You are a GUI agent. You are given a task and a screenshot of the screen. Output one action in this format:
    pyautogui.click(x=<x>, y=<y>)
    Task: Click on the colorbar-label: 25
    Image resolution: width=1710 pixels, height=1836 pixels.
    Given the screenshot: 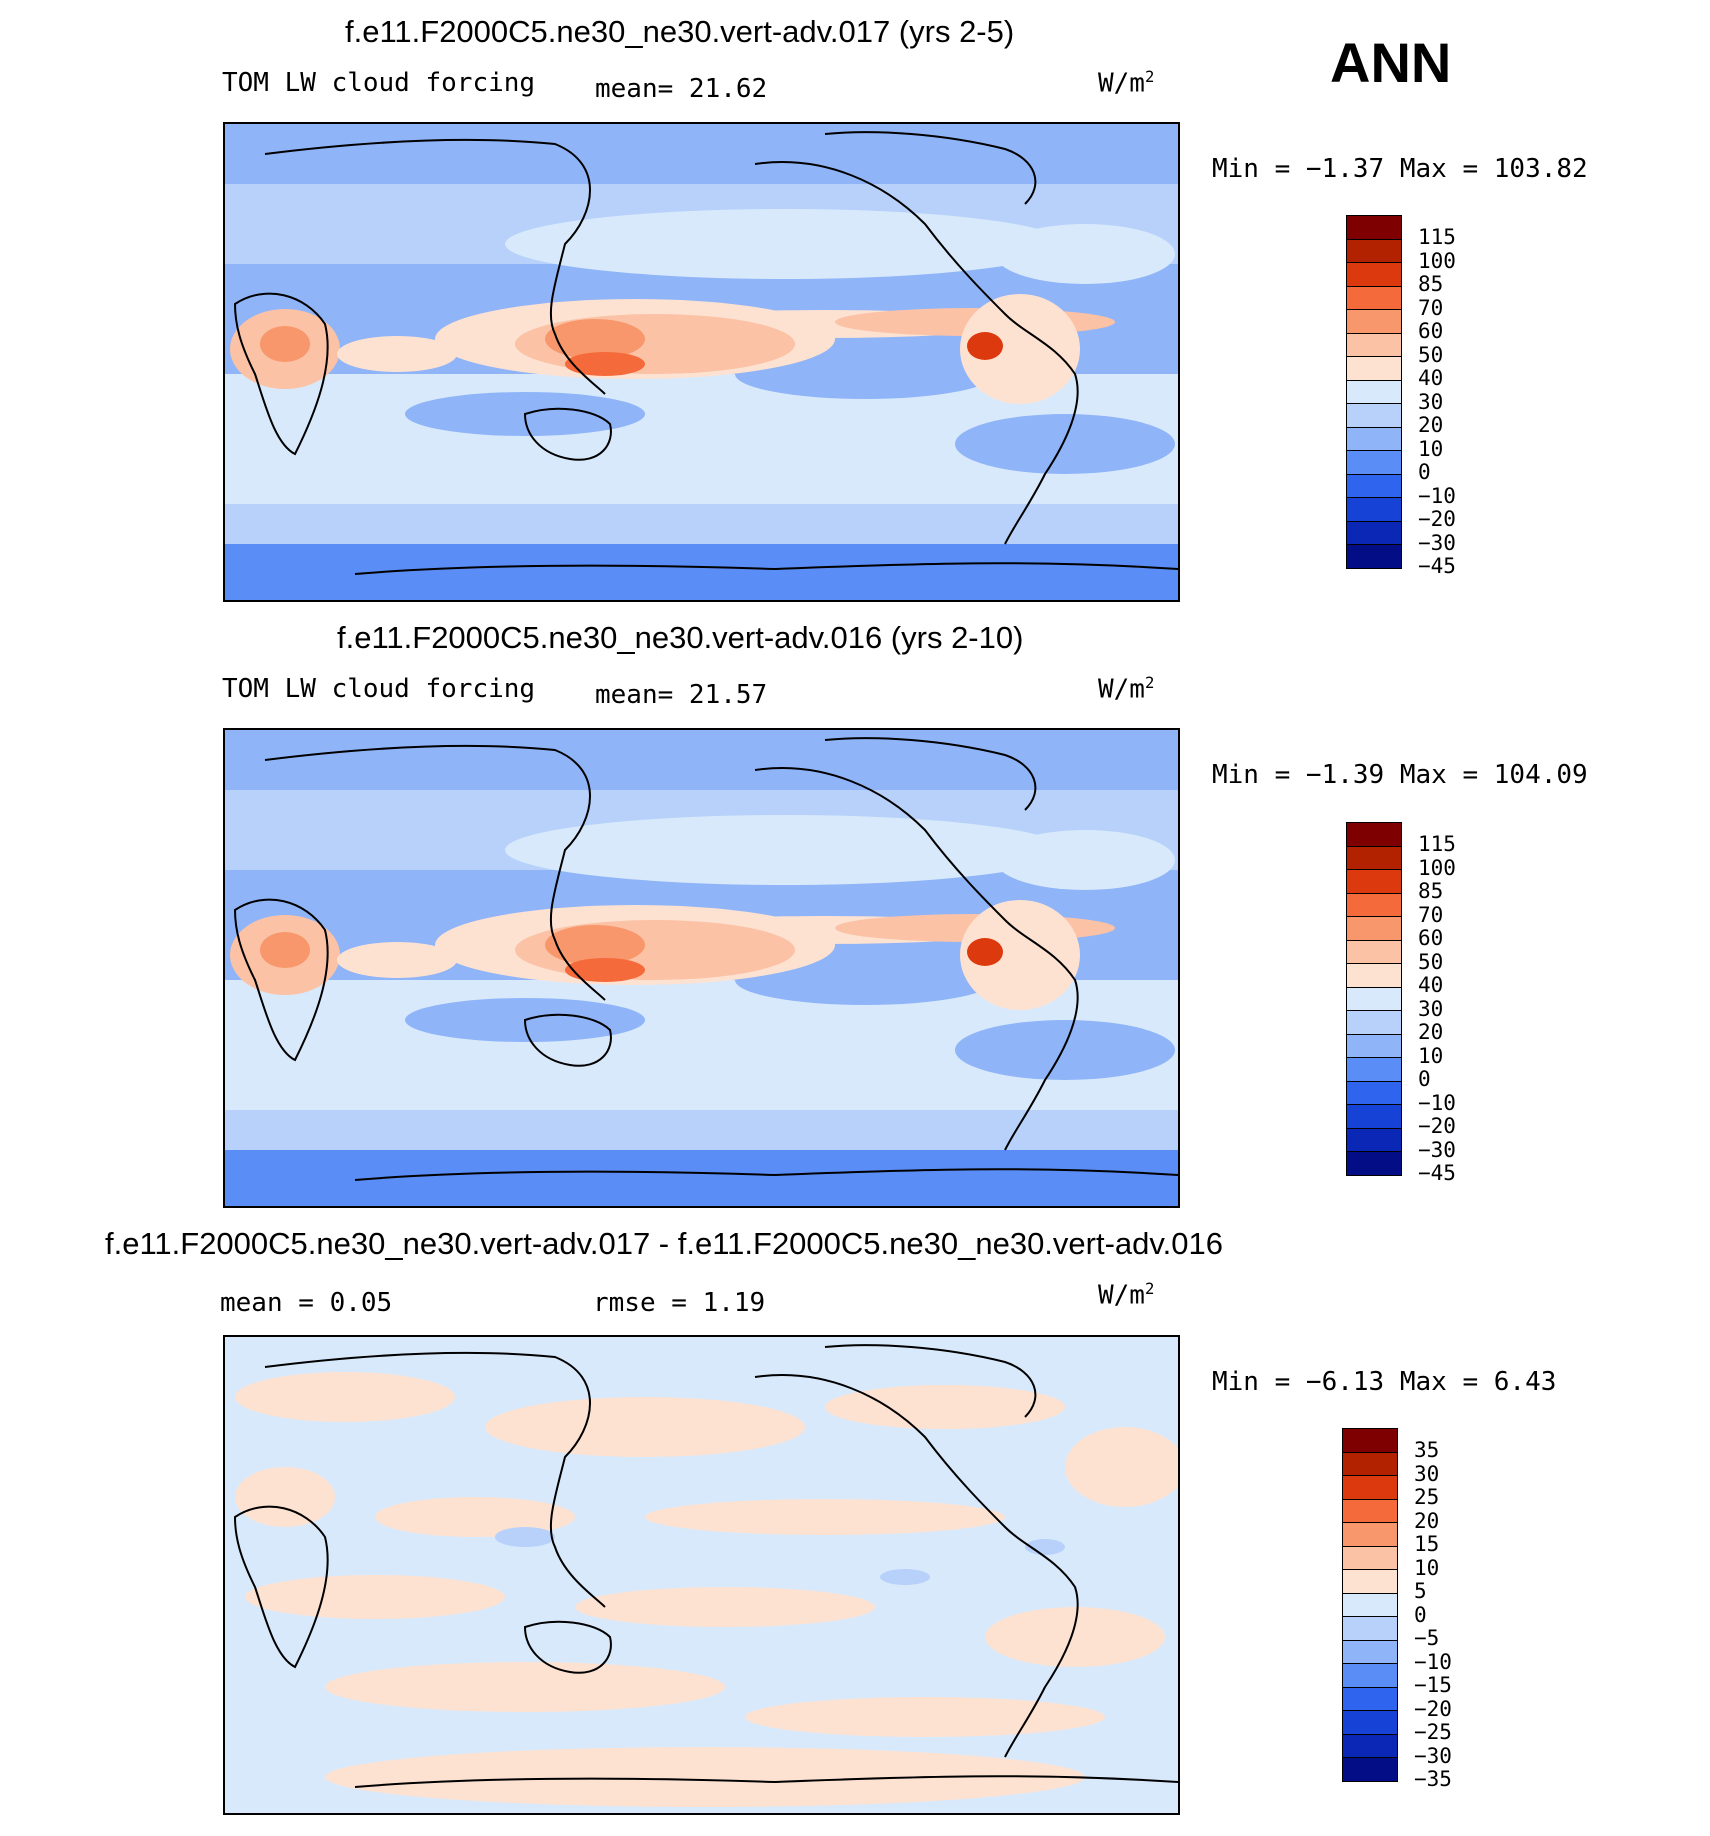 What is the action you would take?
    pyautogui.click(x=1427, y=1497)
    